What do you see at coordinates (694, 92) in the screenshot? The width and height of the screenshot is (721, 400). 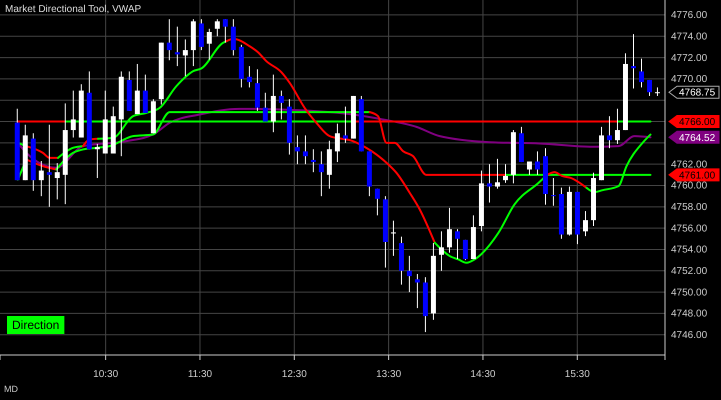 I see `price-tag: 4768.75` at bounding box center [694, 92].